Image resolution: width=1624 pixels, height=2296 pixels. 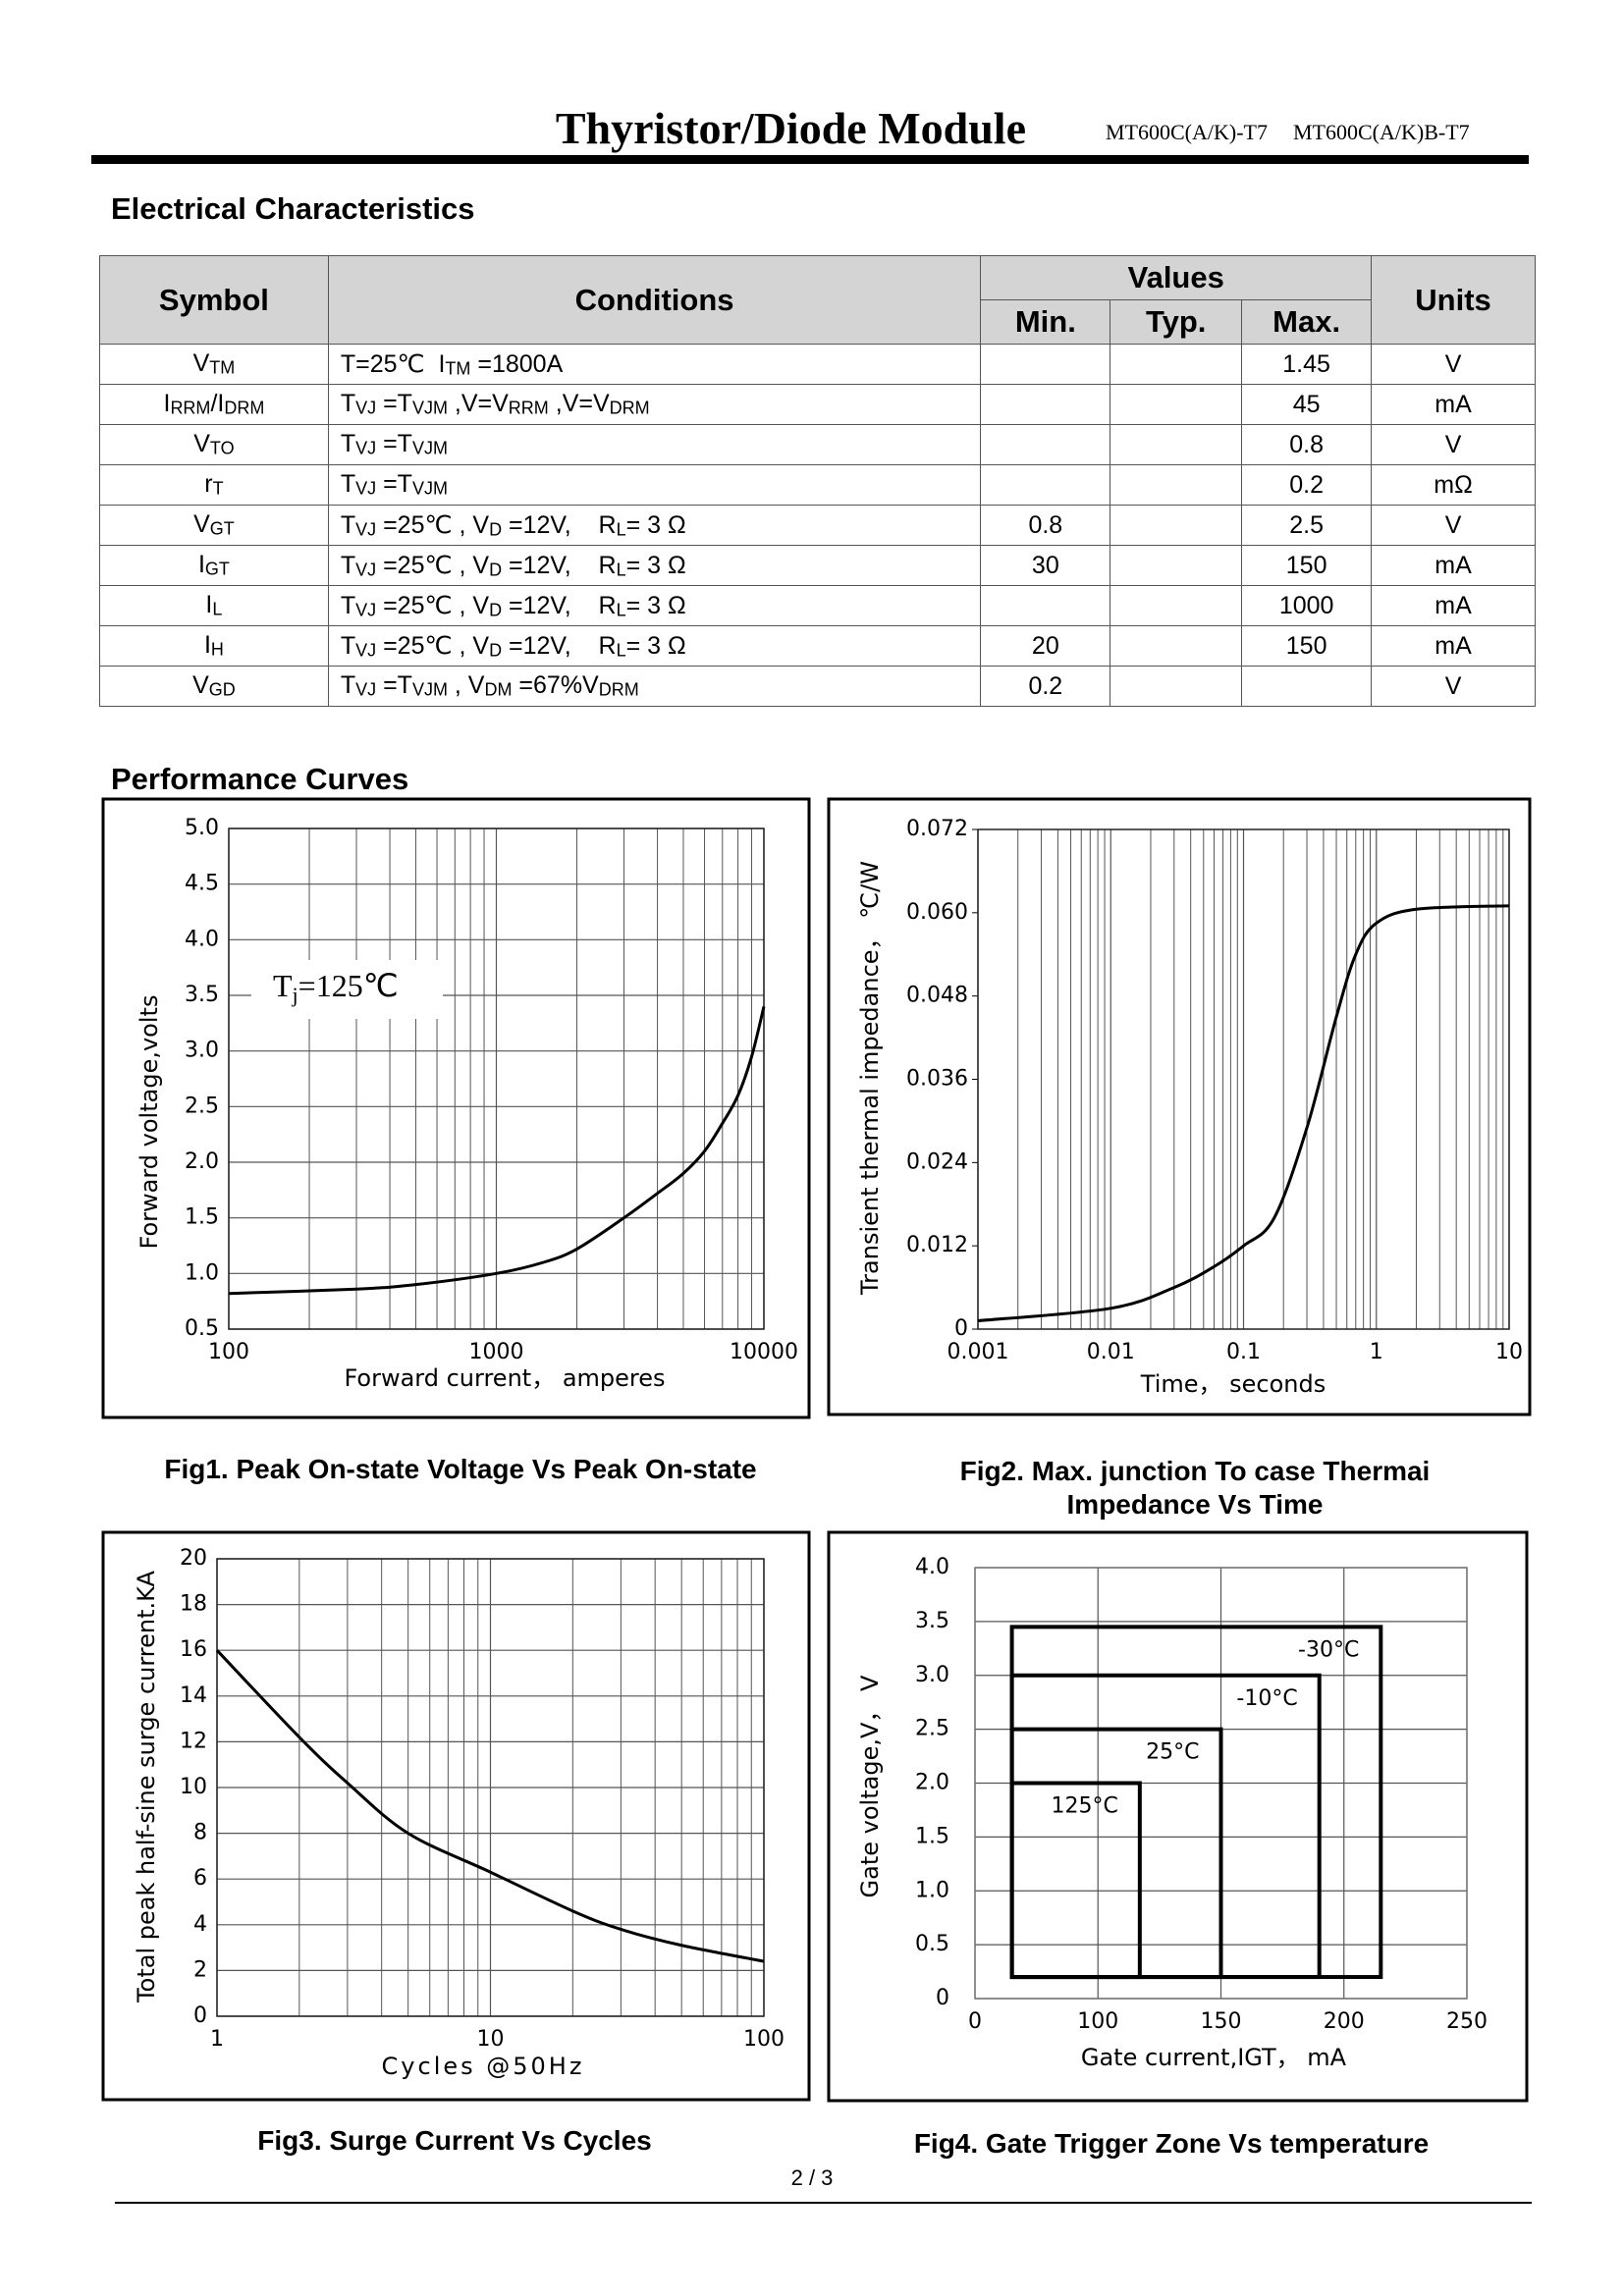 What do you see at coordinates (764, 1352) in the screenshot?
I see `x-tick-label: 10000` at bounding box center [764, 1352].